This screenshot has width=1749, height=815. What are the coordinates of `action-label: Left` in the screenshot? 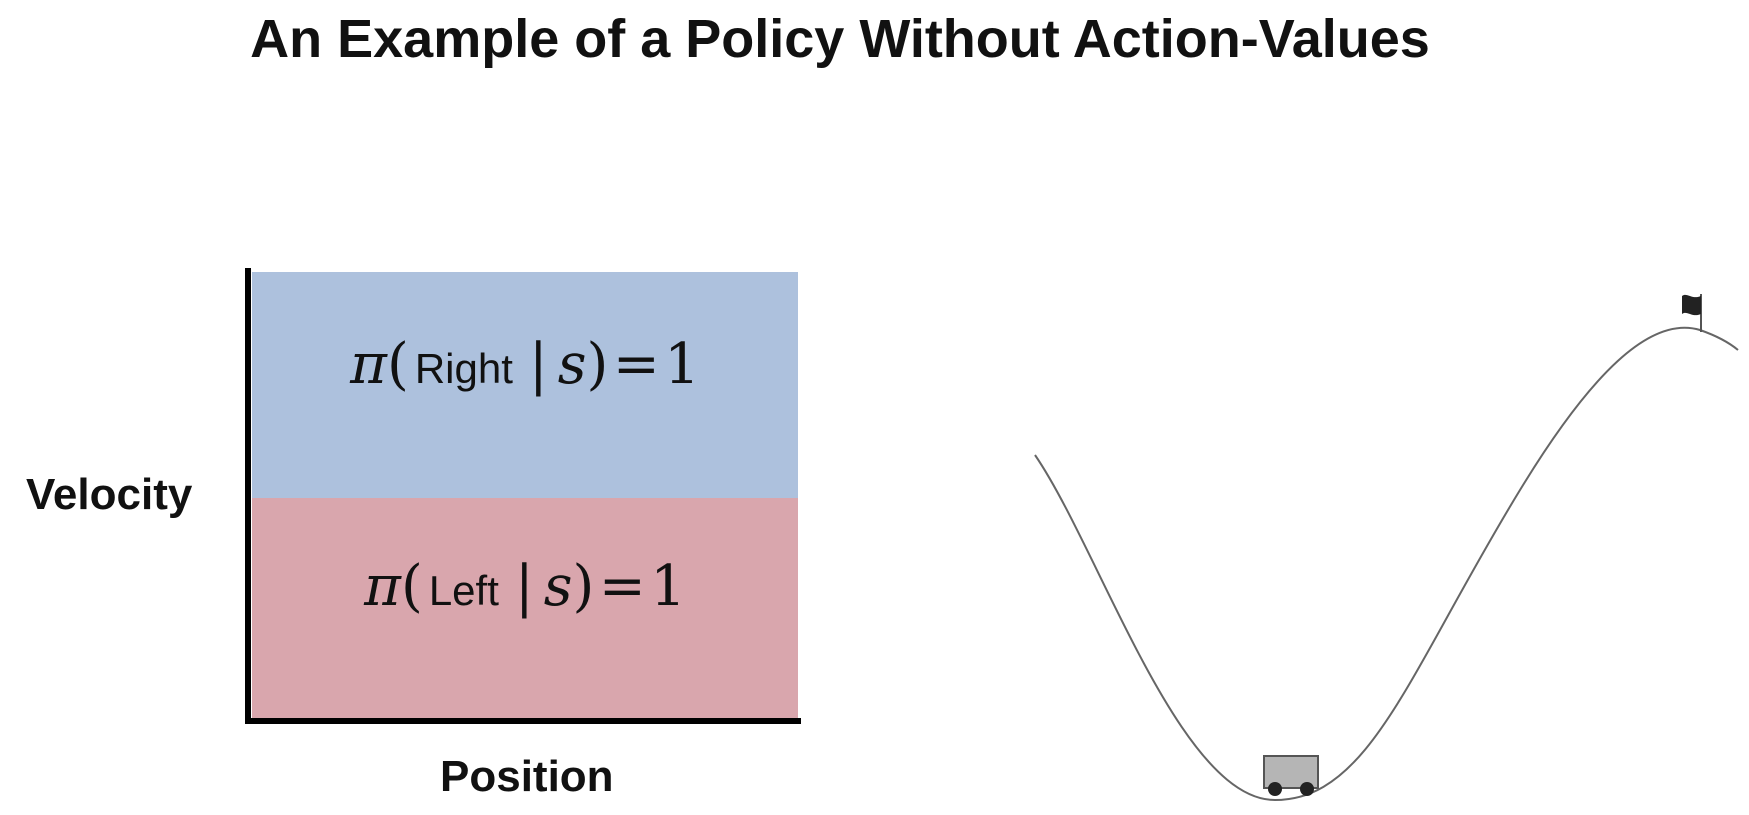 It's located at (463, 590).